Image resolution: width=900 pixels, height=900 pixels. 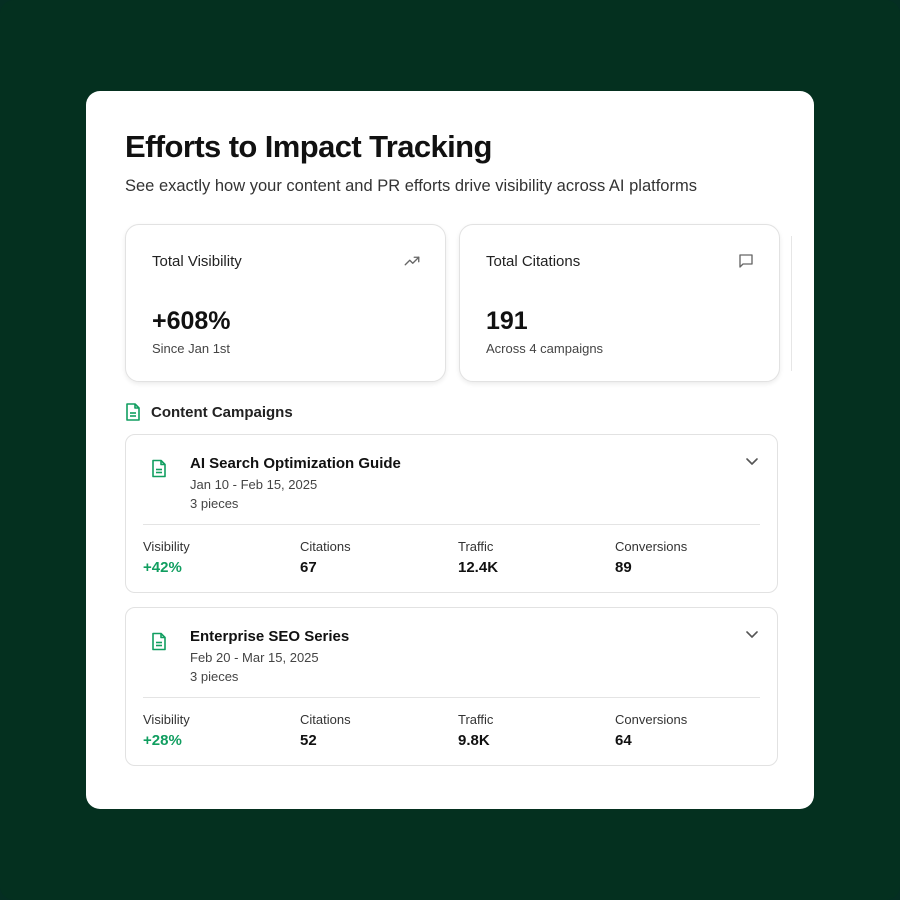 I want to click on campaign-dates: Feb 20 - Mar 15, 2025, so click(x=254, y=657).